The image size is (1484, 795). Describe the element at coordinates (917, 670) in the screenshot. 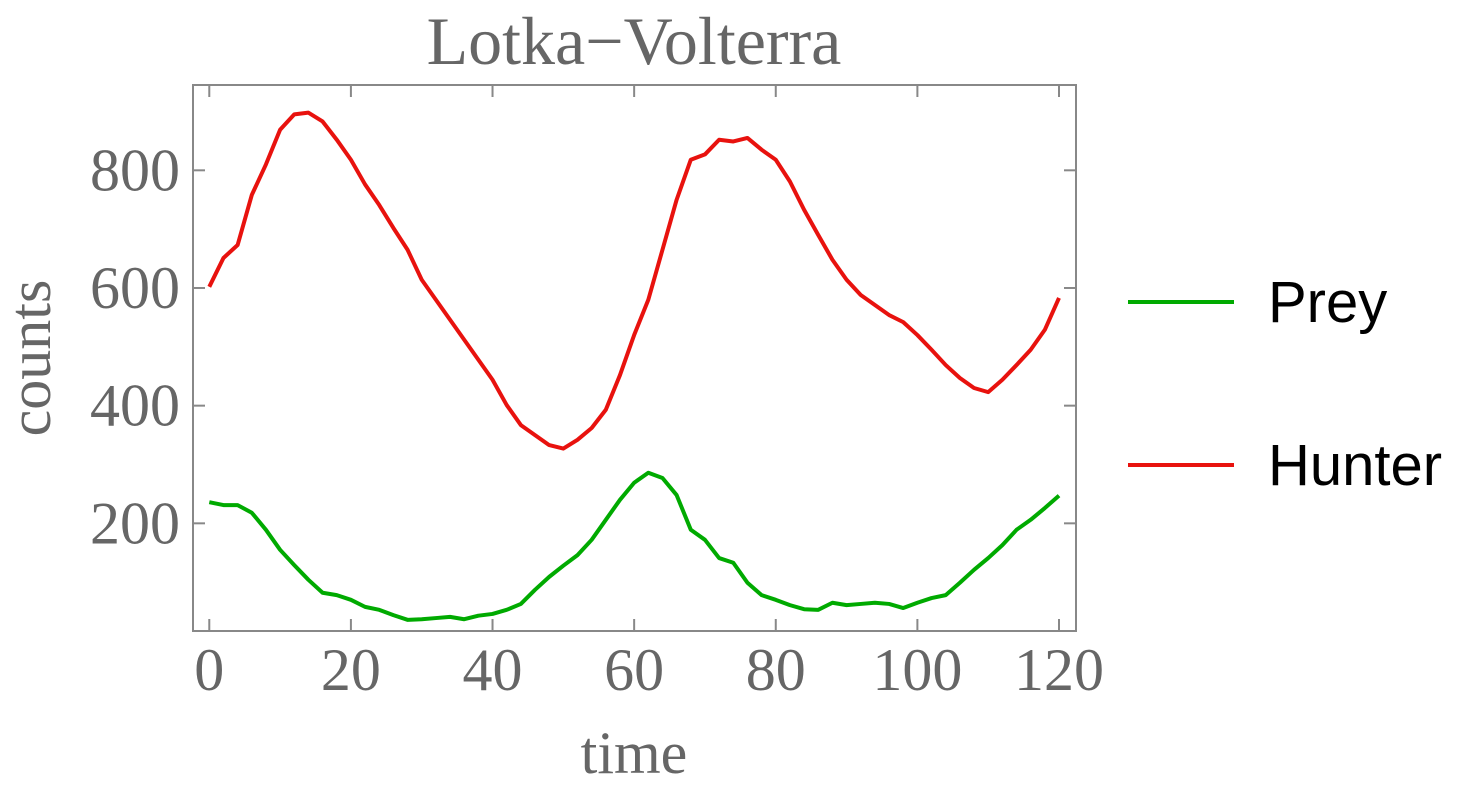

I see `x-tick-label: 100` at that location.